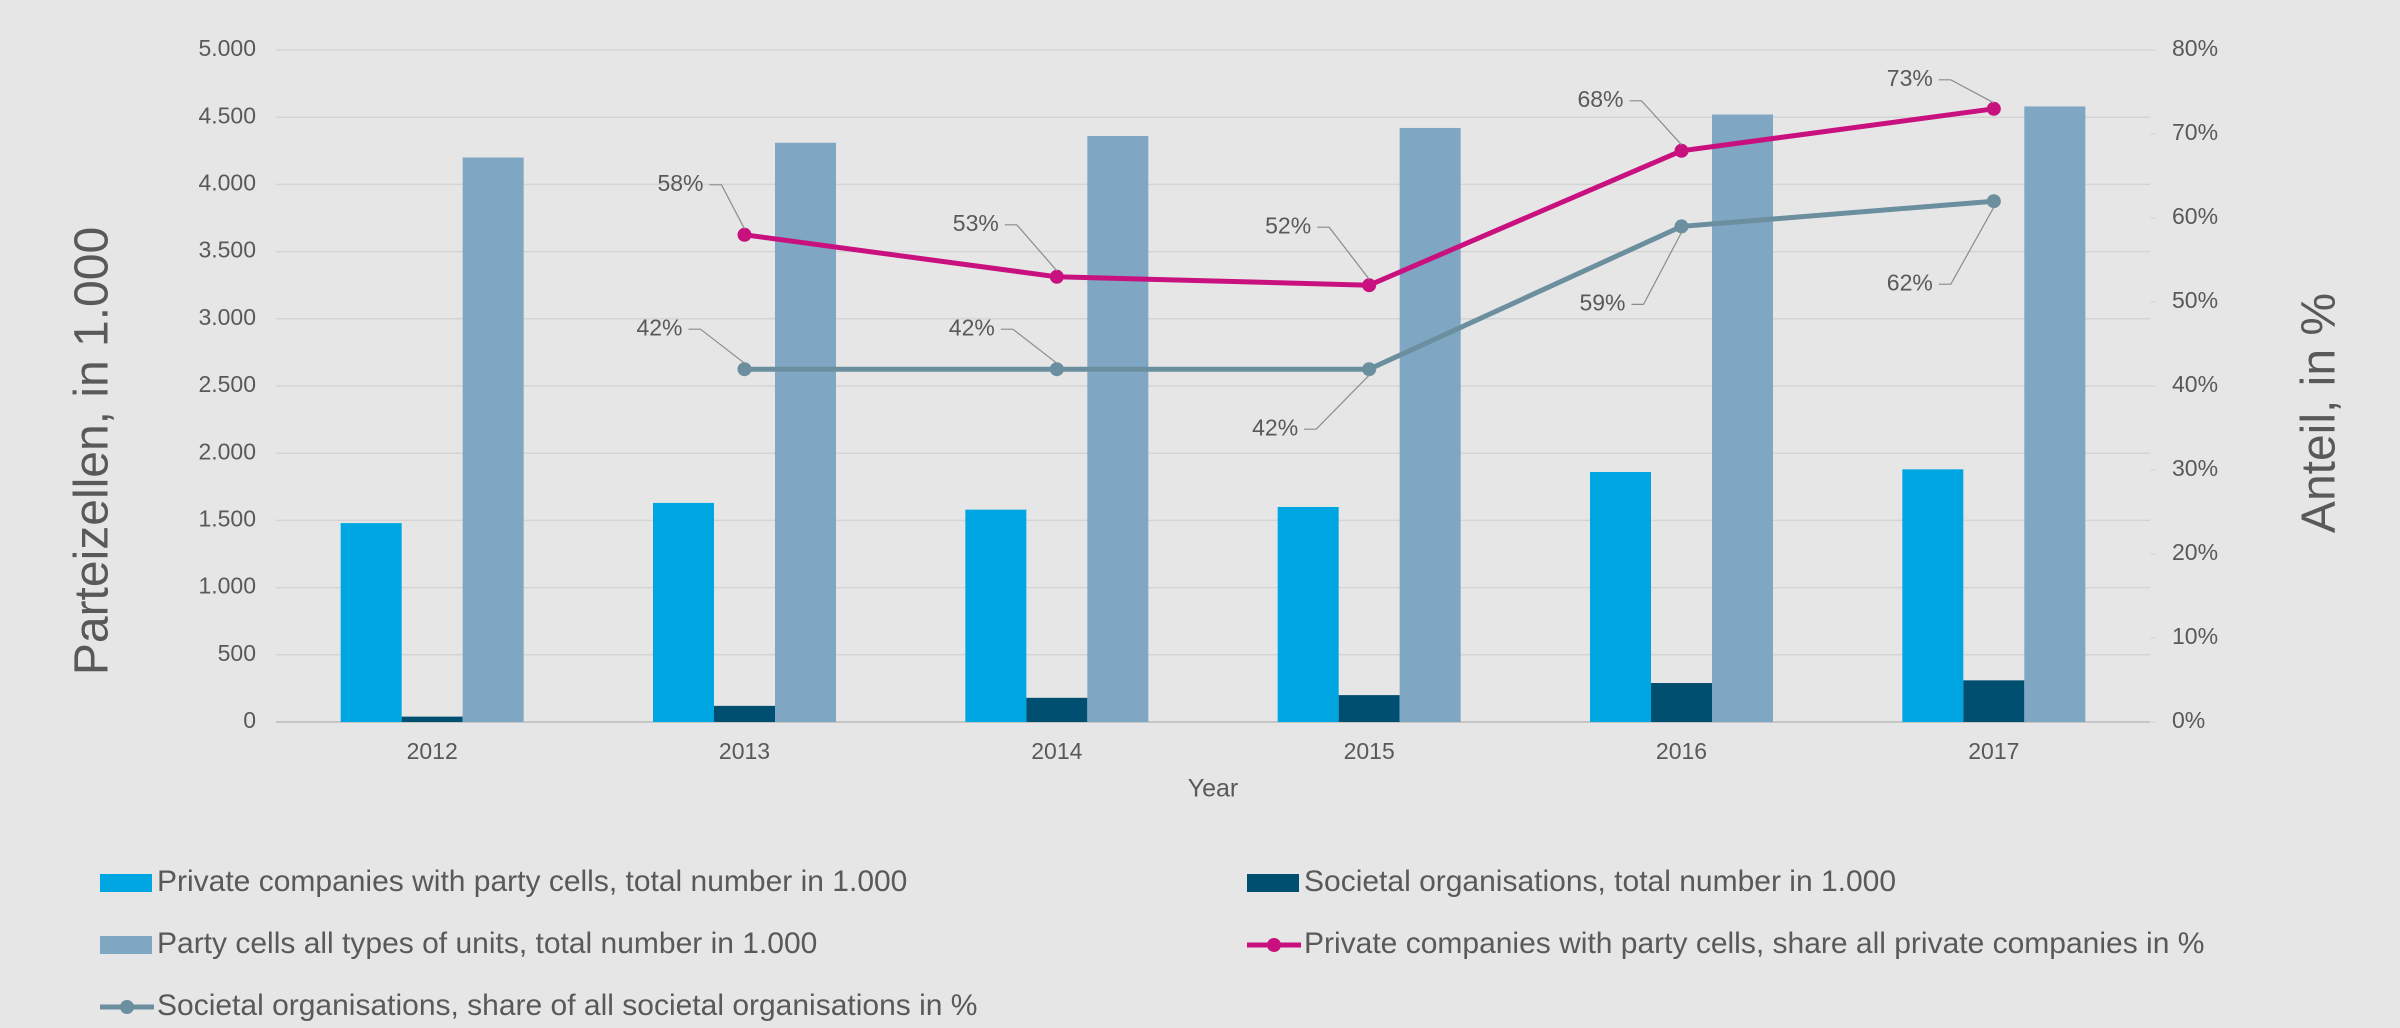  I want to click on data-label: 52%, so click(1288, 225).